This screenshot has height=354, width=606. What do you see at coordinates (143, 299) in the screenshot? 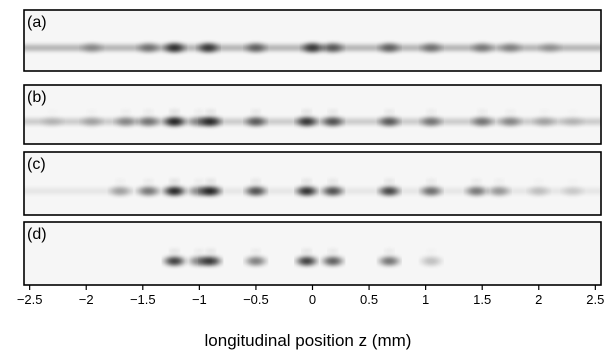
I see `x-tick-label: −1.5` at bounding box center [143, 299].